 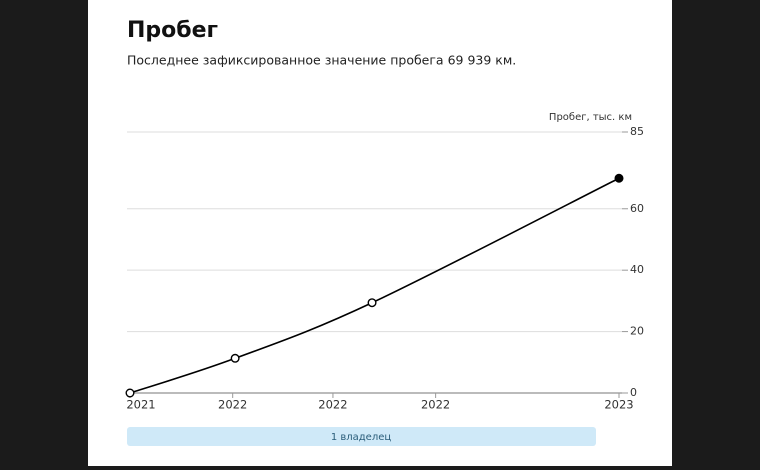 What do you see at coordinates (618, 405) in the screenshot?
I see `x-tick-label: 2023` at bounding box center [618, 405].